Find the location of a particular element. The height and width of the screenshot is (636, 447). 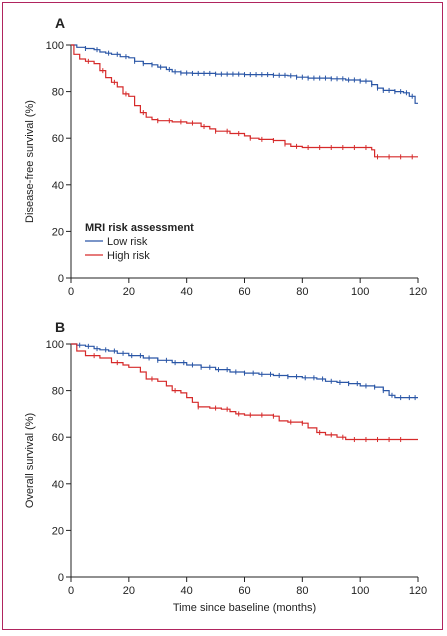

panel-a-x-tick-label: 60 is located at coordinates (244, 292).